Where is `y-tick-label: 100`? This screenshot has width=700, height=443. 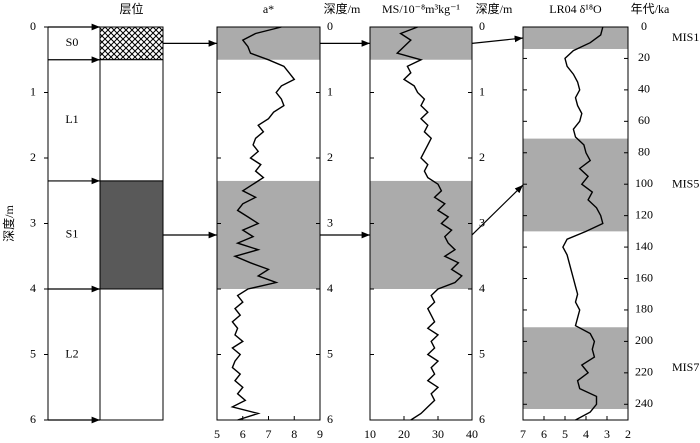
y-tick-label: 100 is located at coordinates (644, 183).